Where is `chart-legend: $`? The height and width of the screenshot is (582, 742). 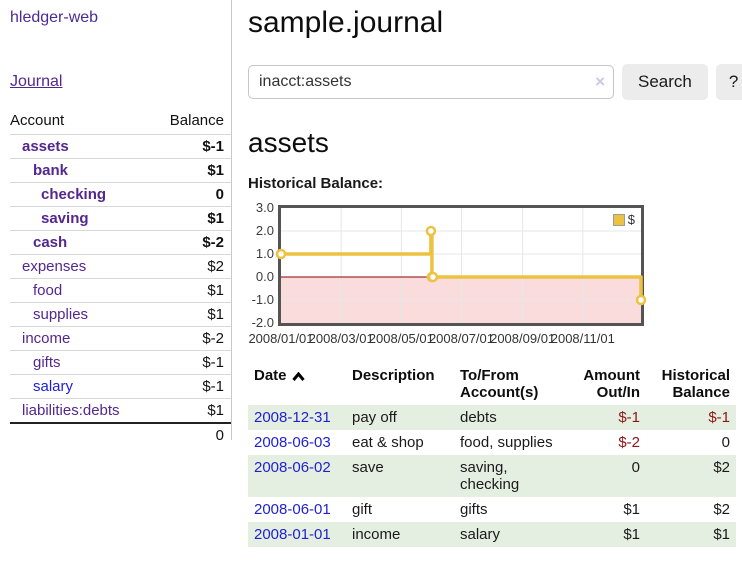 chart-legend: $ is located at coordinates (623, 219).